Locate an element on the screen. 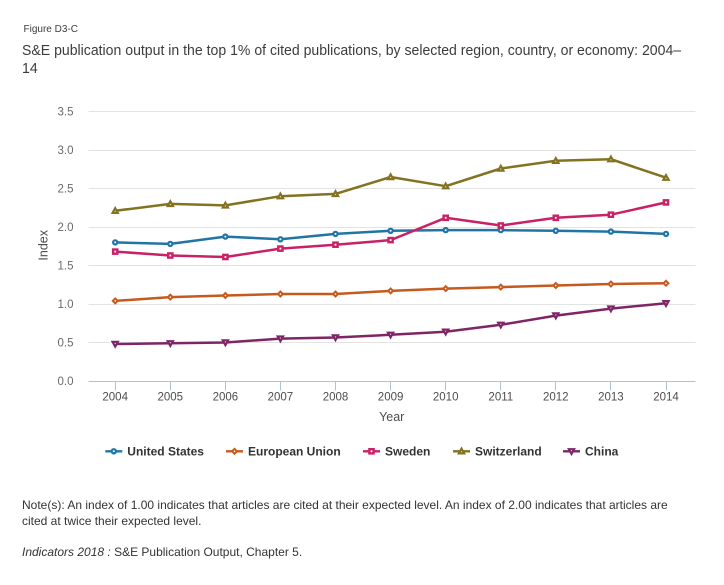 This screenshot has width=724, height=585. svg-text: 2.5 is located at coordinates (66, 190).